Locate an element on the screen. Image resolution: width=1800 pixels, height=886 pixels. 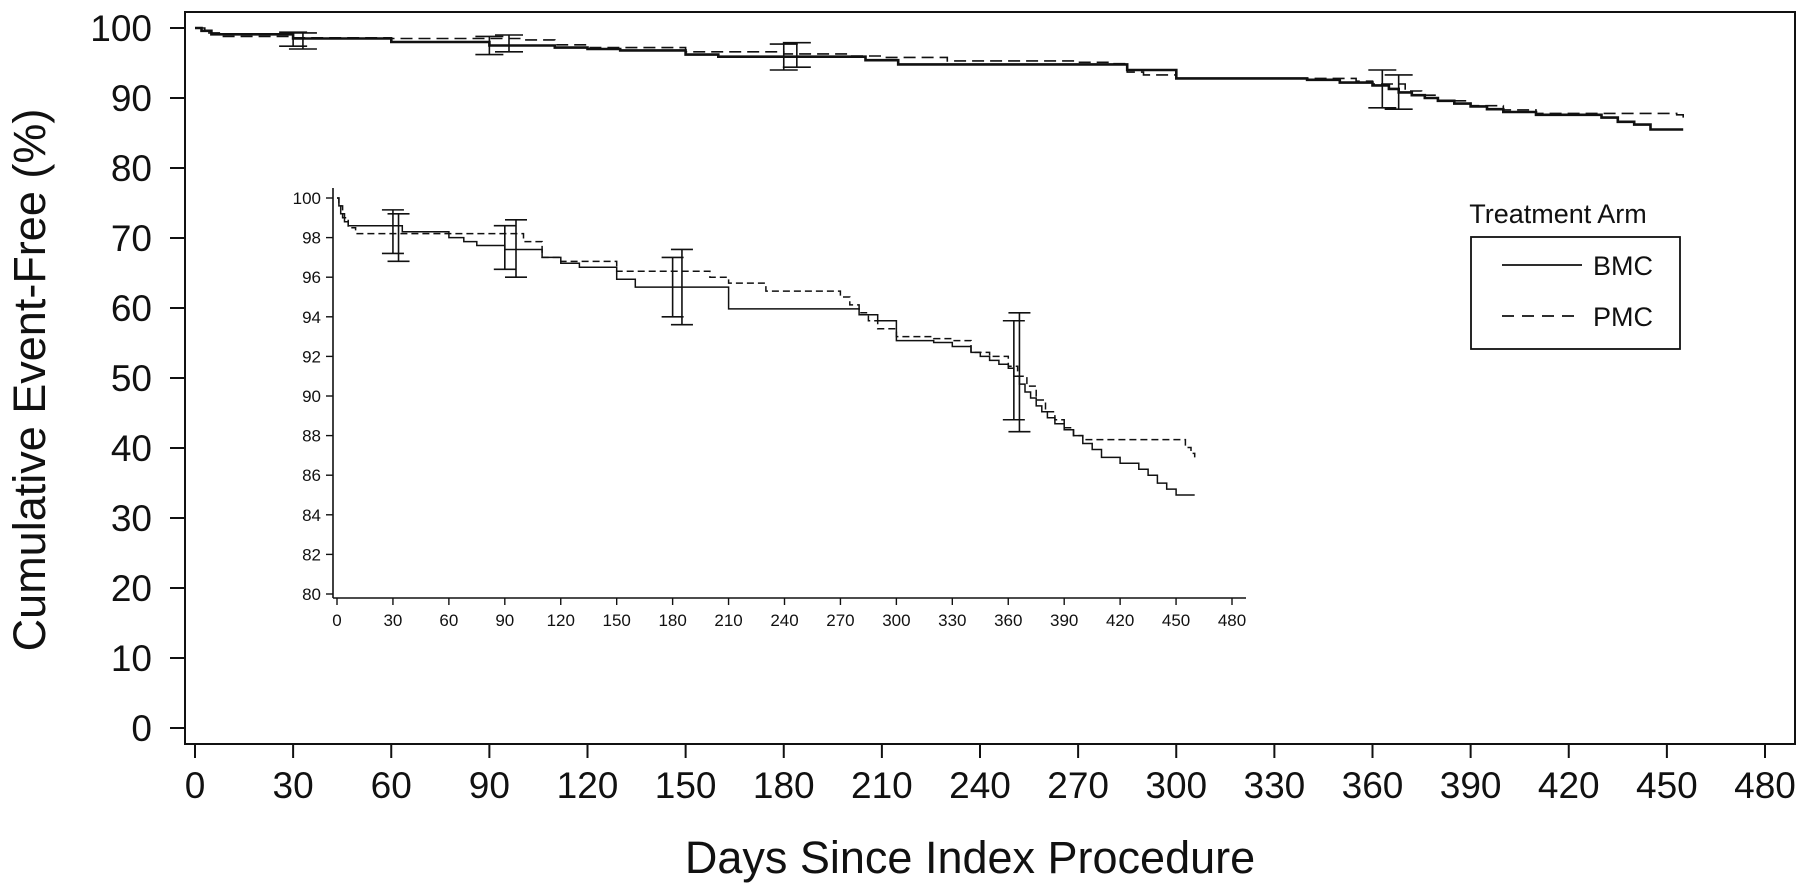
x-tick-label-480: 480 is located at coordinates (1765, 785).